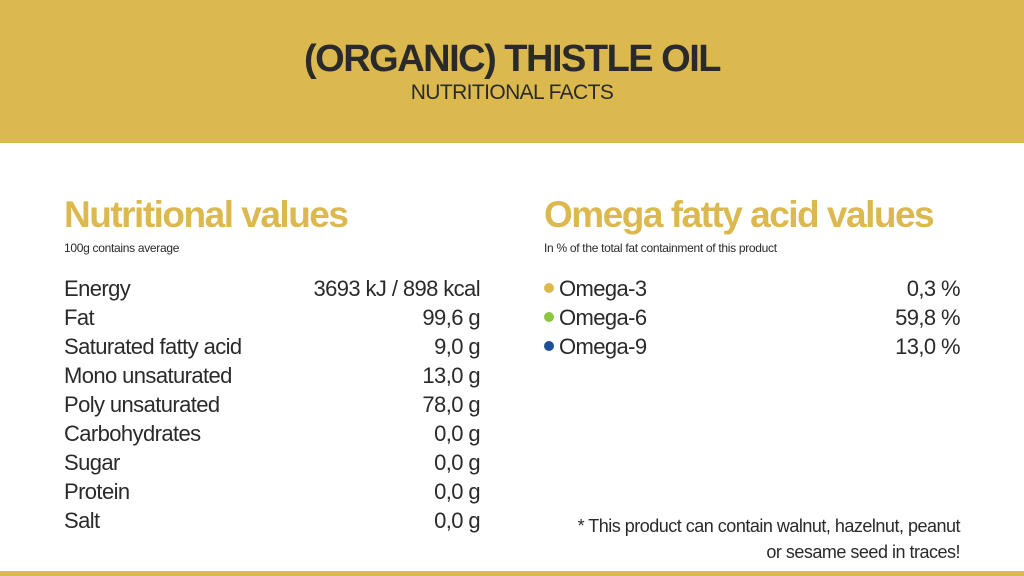  What do you see at coordinates (272, 317) in the screenshot?
I see `nutrition-row-fat: Fat 99,6 g` at bounding box center [272, 317].